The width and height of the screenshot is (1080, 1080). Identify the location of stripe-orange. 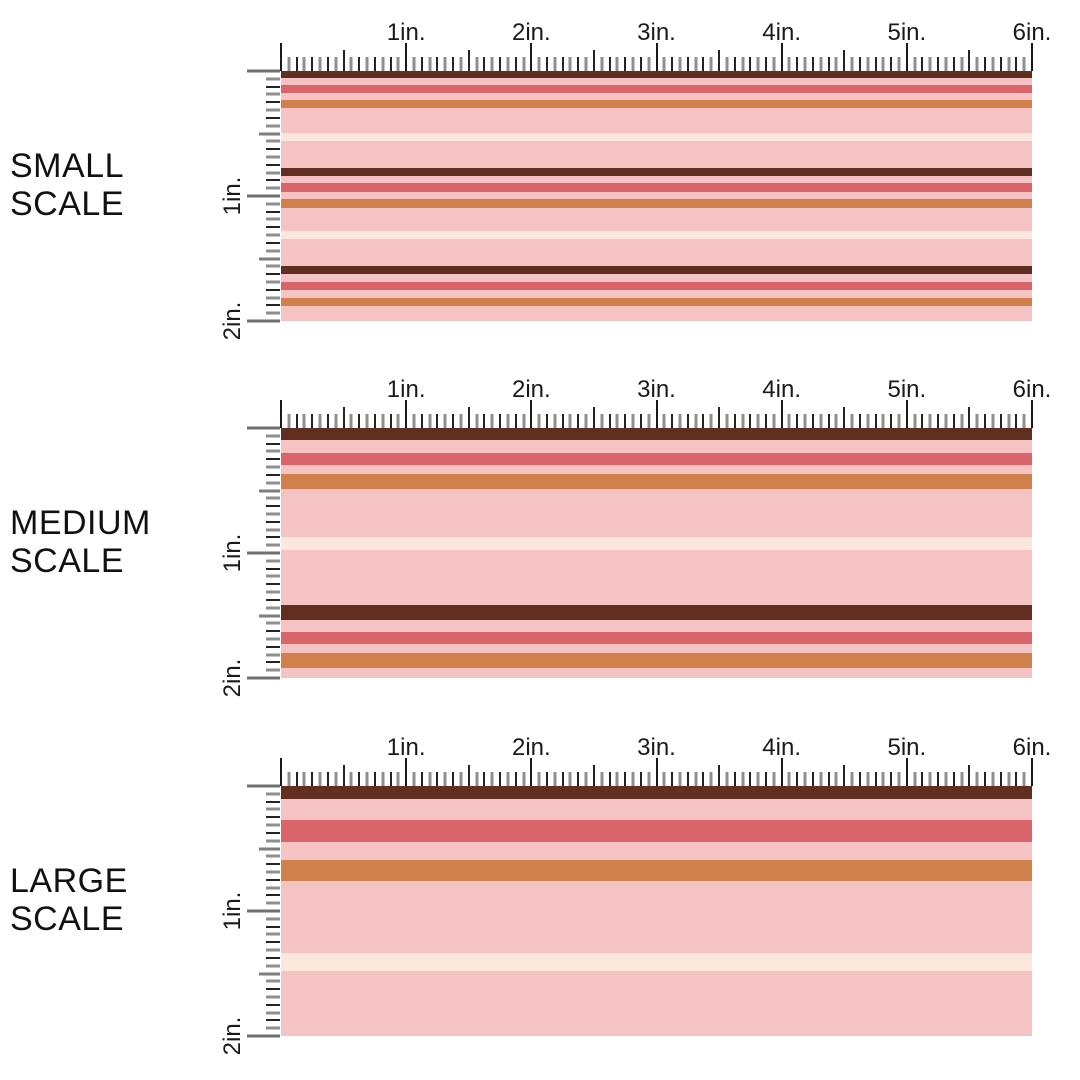
(656, 660).